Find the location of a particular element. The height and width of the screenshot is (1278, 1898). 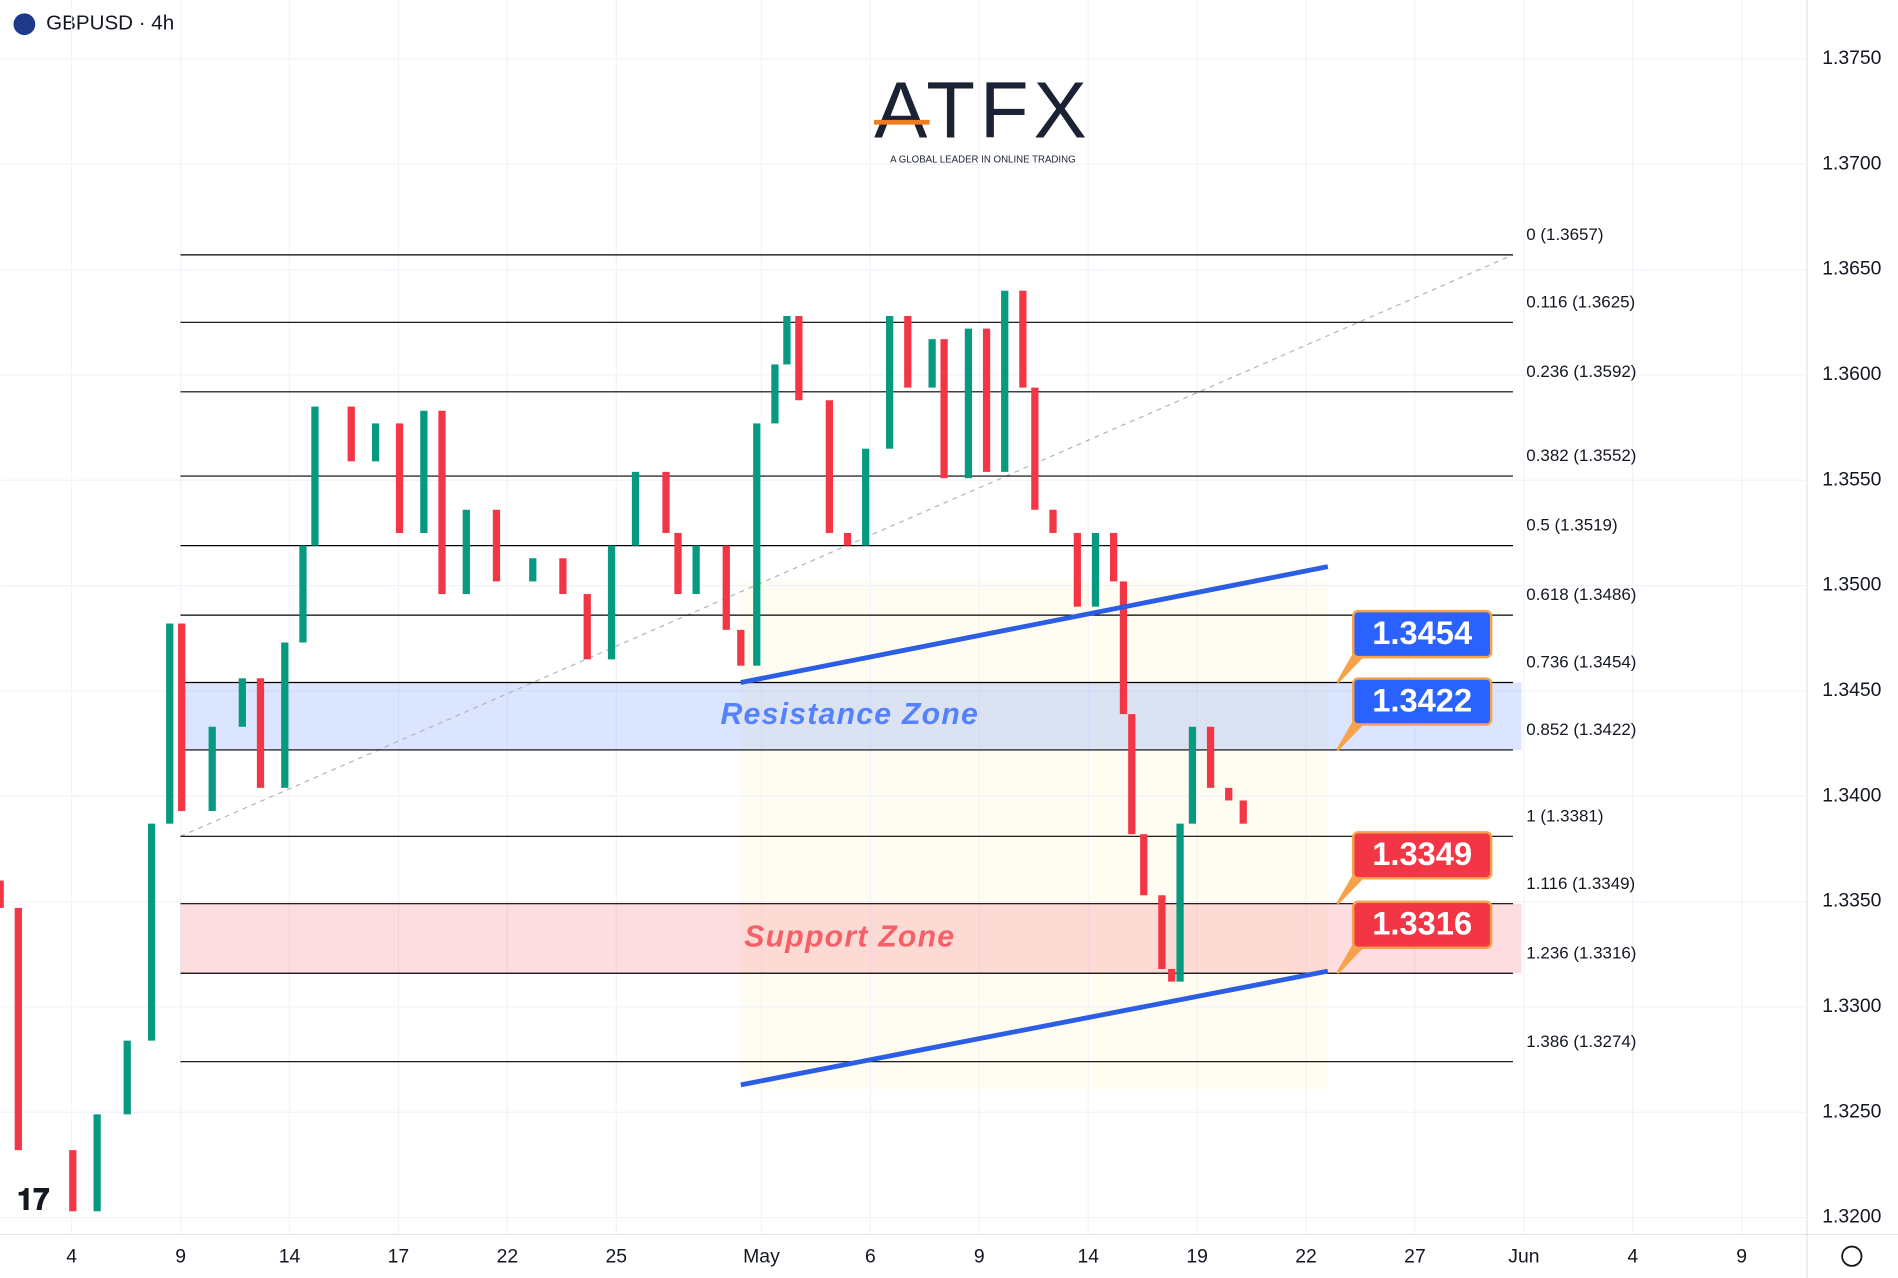

fib-label: 0.116 (1.3625) is located at coordinates (1580, 301).